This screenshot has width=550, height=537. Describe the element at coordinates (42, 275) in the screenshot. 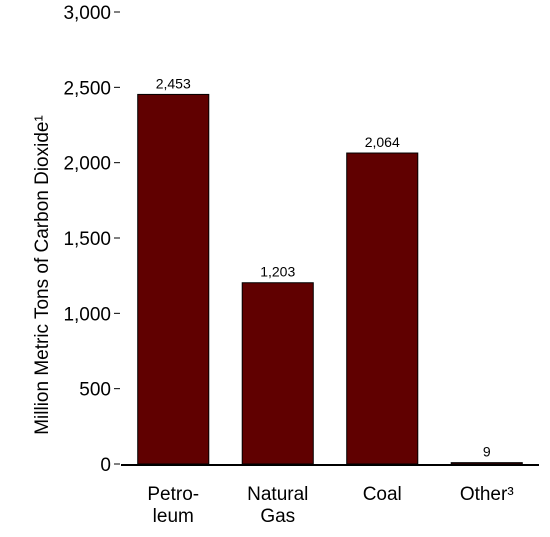

I see `y-axis-title: Million Metric Tons of Carbon Dioxide¹` at that location.